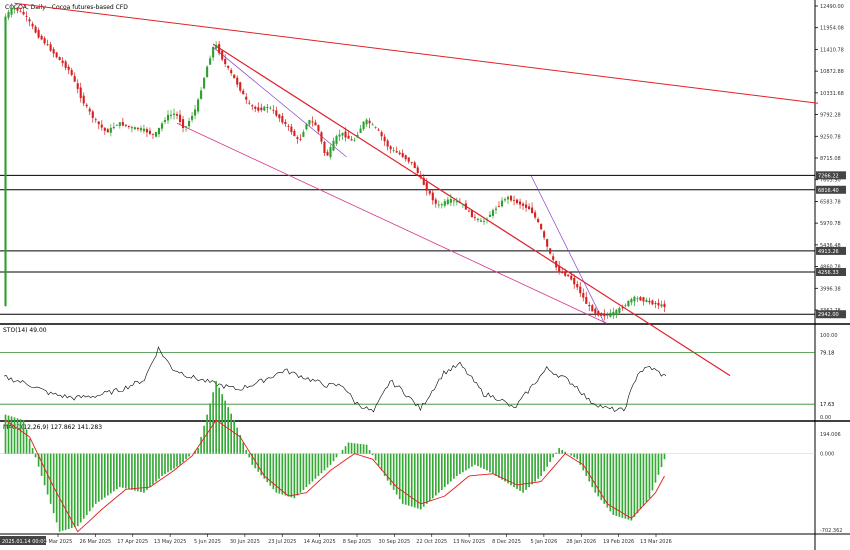  What do you see at coordinates (830, 289) in the screenshot?
I see `price-tick-label: 3996.38` at bounding box center [830, 289].